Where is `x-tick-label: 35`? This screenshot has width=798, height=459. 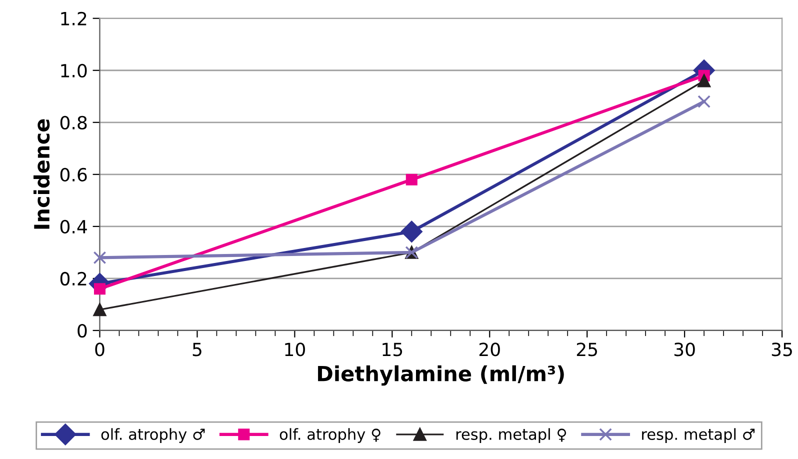 x-tick-label: 35 is located at coordinates (782, 349).